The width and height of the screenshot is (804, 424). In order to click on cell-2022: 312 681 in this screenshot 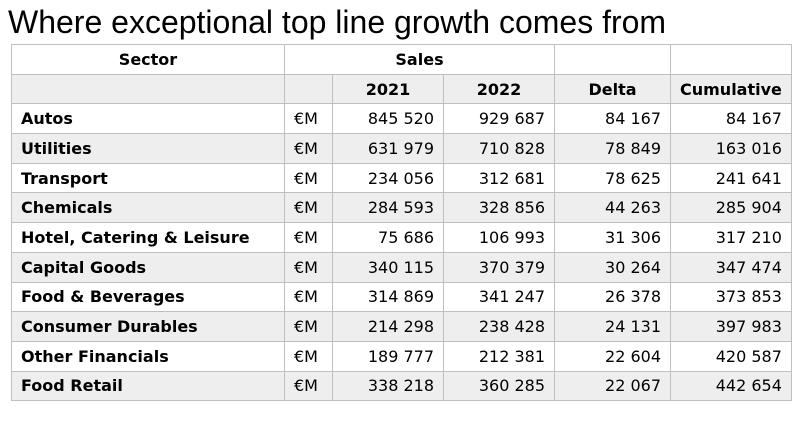, I will do `click(499, 178)`.